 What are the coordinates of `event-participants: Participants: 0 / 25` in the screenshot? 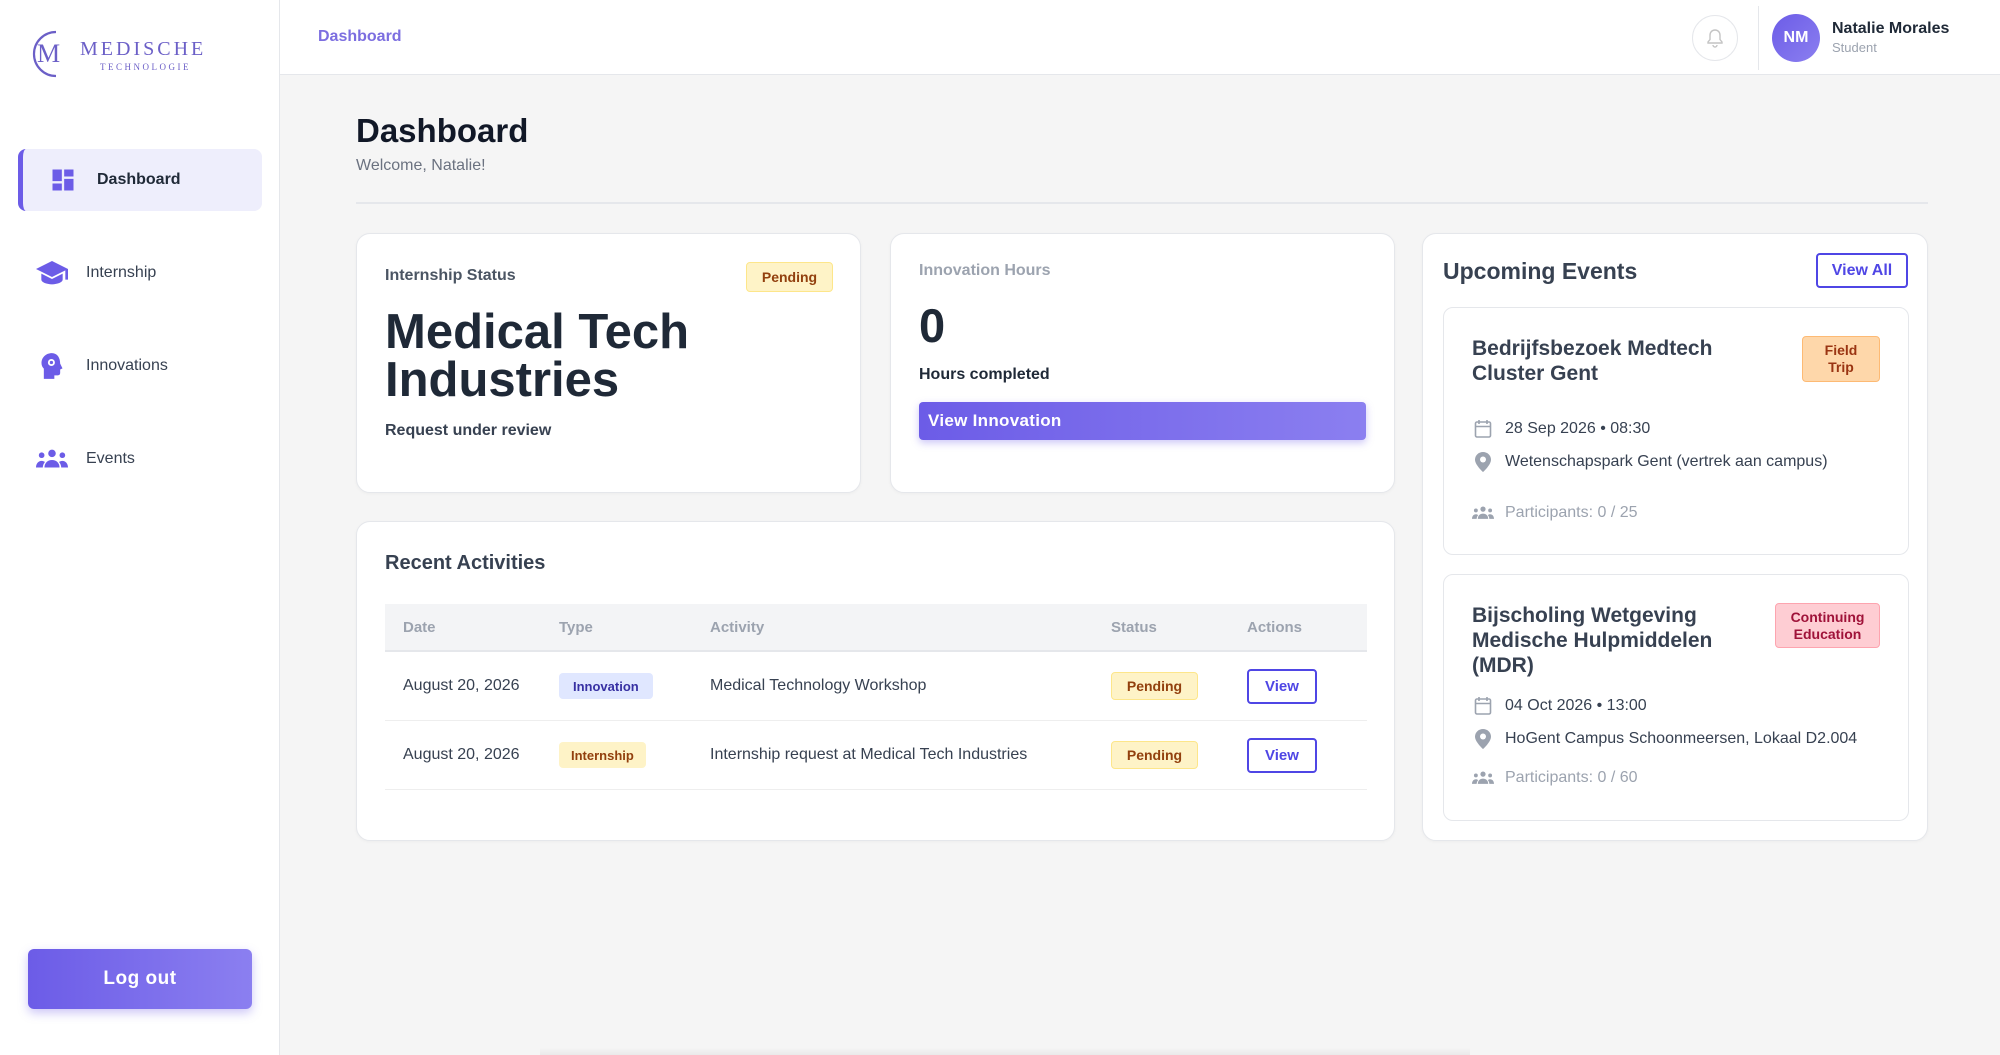 It's located at (1555, 513).